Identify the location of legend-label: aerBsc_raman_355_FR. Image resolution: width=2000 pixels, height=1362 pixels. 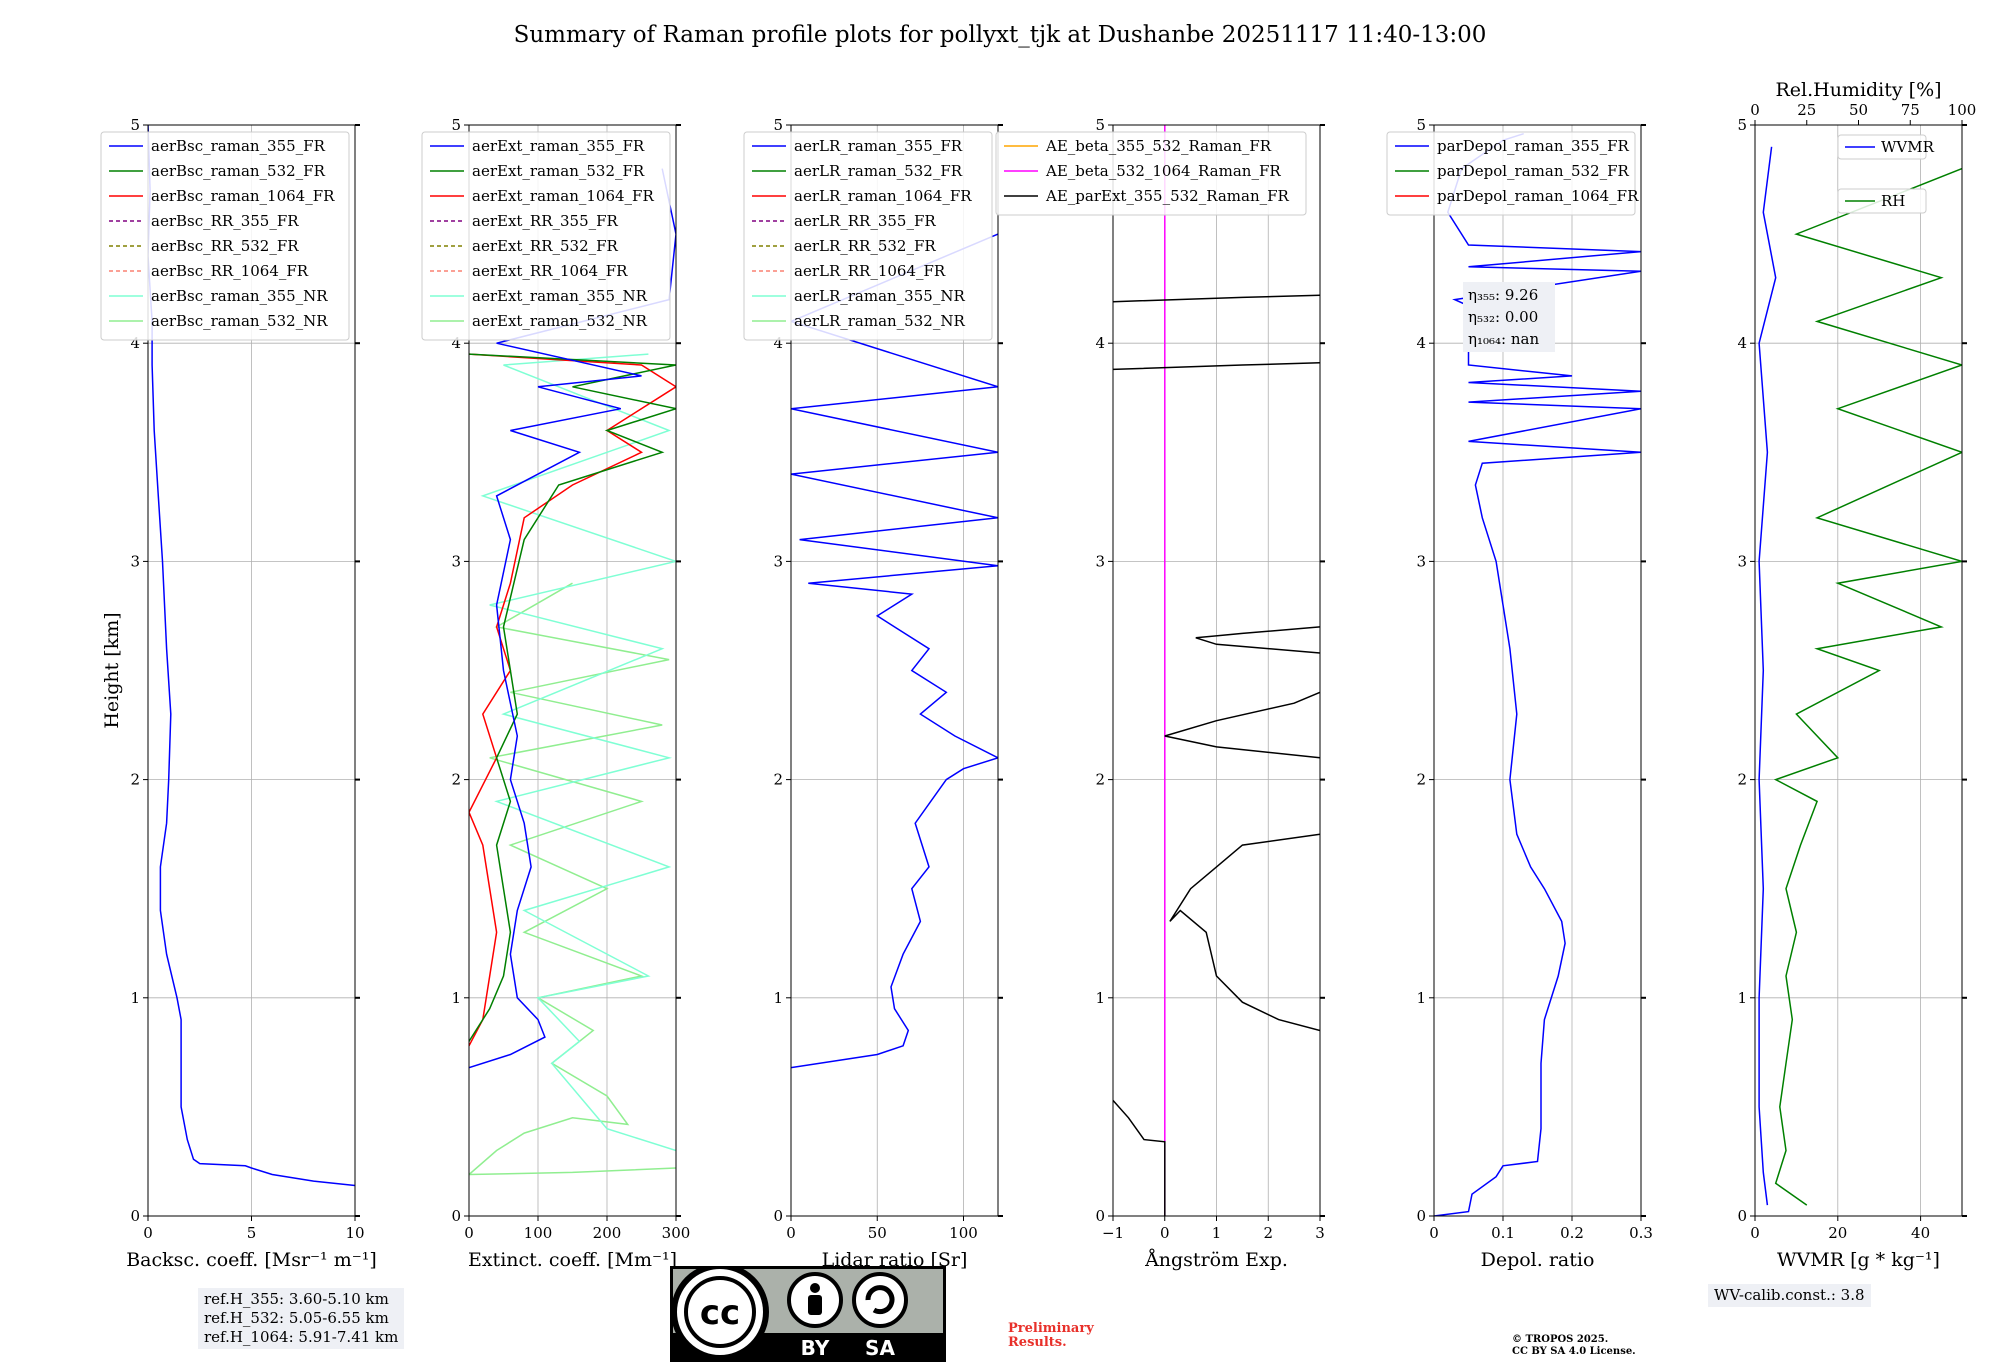
(238, 146).